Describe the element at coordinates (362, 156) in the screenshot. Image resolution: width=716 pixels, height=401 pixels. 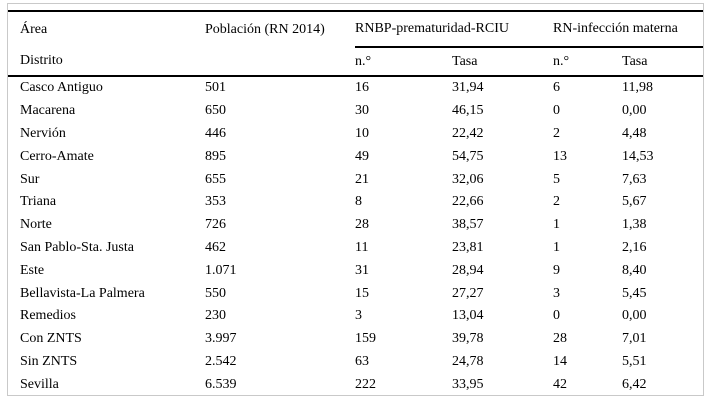
I see `rnbp-count-cell: 49` at that location.